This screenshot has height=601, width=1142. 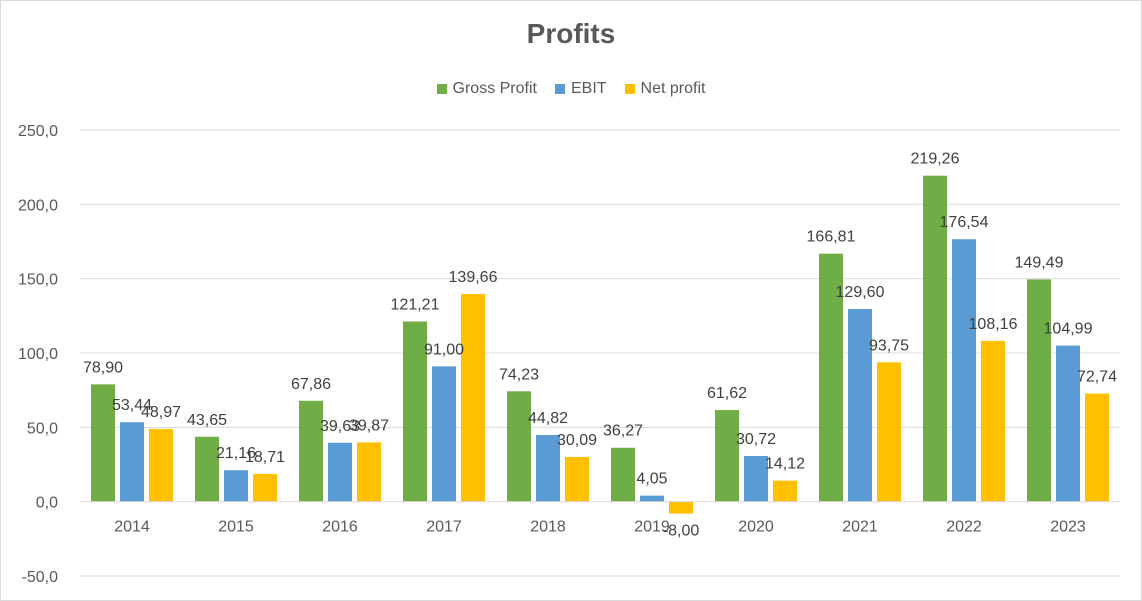 What do you see at coordinates (1097, 377) in the screenshot?
I see `data-label-net-profit: 72,74` at bounding box center [1097, 377].